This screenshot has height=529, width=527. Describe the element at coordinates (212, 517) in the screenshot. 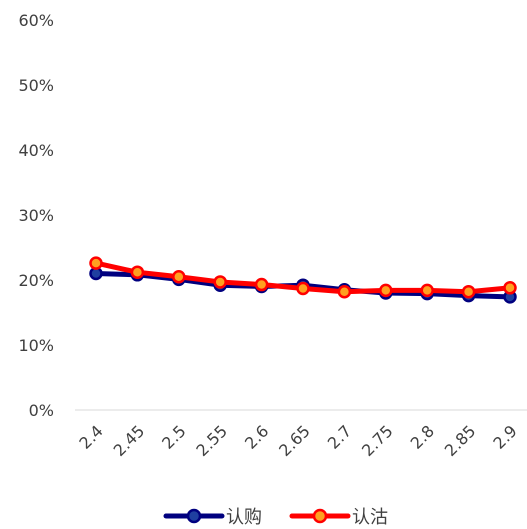

I see `legend-item: 认购` at that location.